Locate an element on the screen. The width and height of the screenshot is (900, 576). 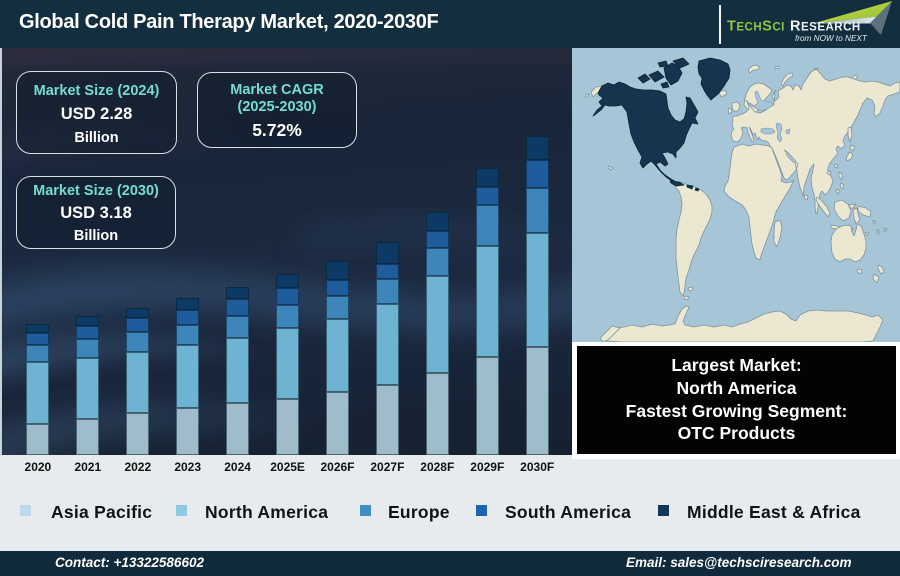
svg-text: from NOW to NEXT is located at coordinates (831, 38).